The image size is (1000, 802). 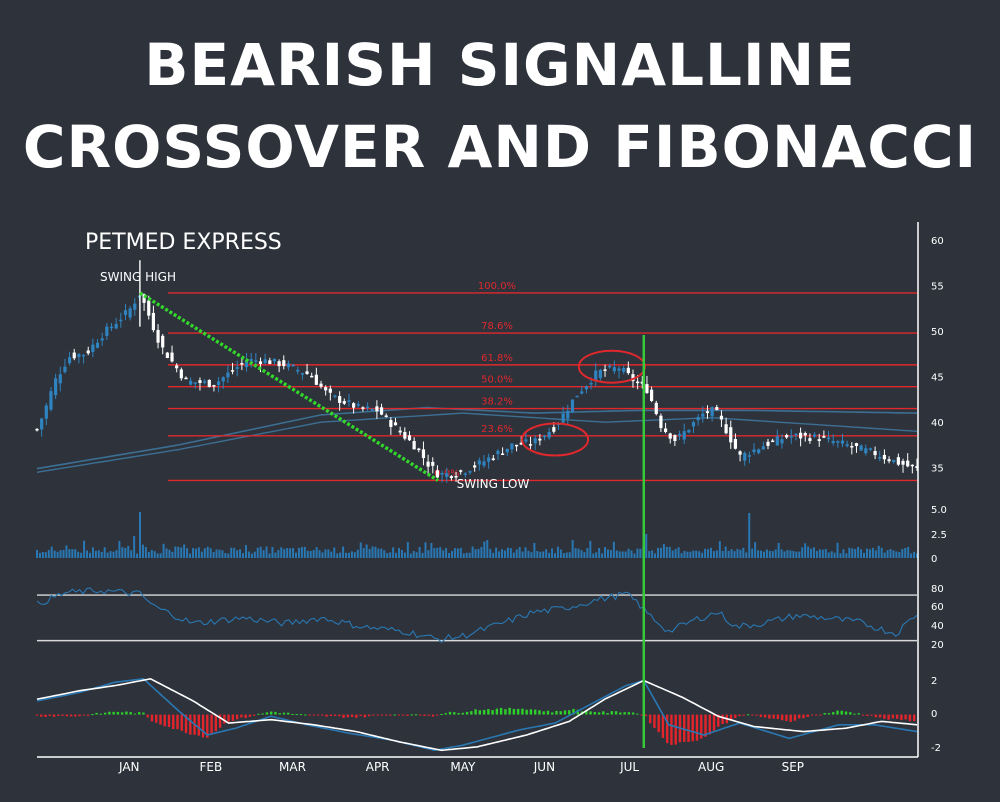 What do you see at coordinates (477, 615) in the screenshot?
I see `rsi-line` at bounding box center [477, 615].